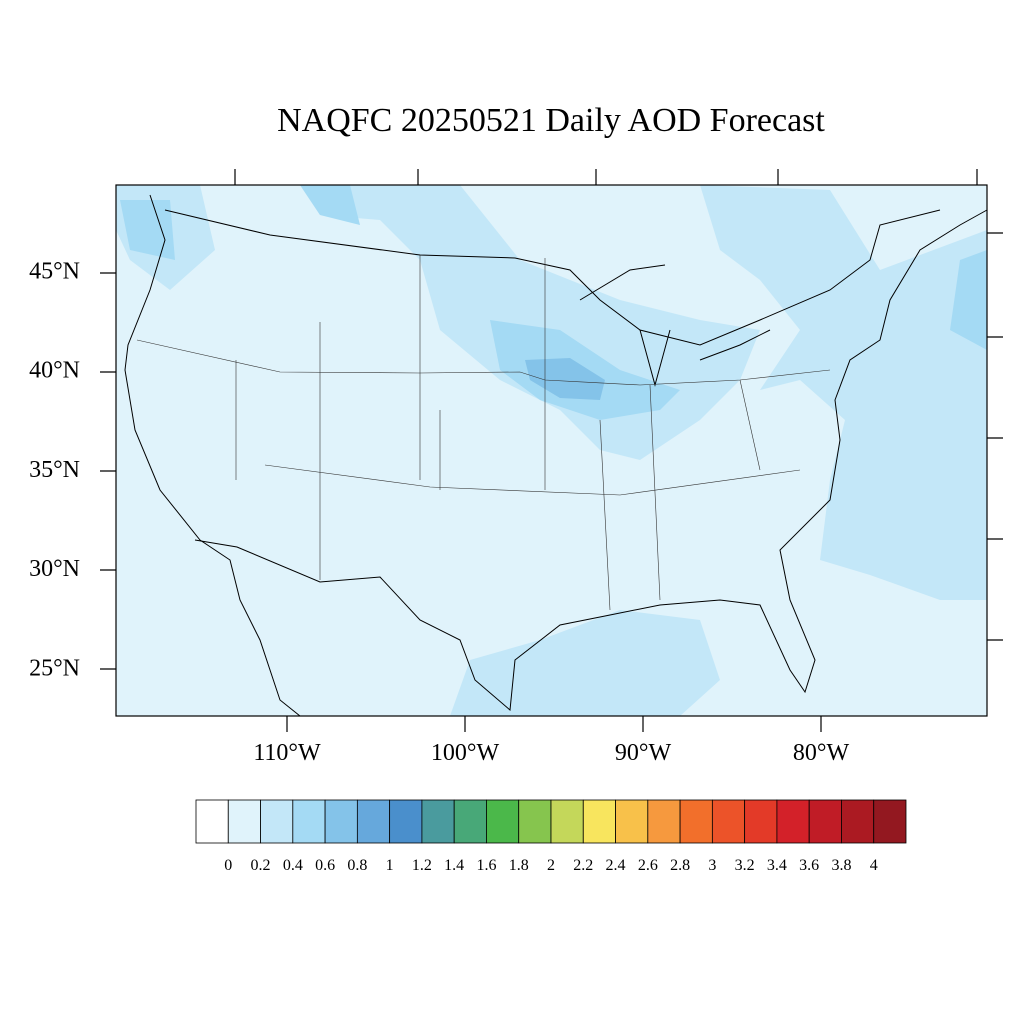 Image resolution: width=1024 pixels, height=1029 pixels. I want to click on colorbar-label: 1.8, so click(519, 865).